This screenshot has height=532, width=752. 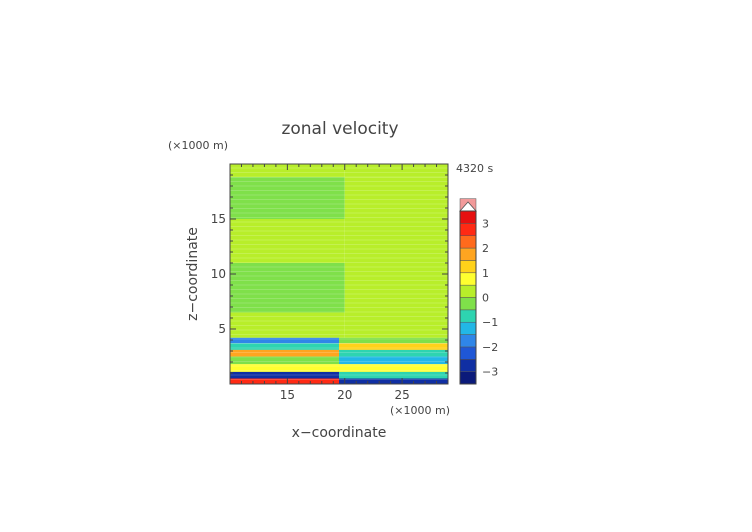 What do you see at coordinates (474, 168) in the screenshot?
I see `time-label: 4320 s` at bounding box center [474, 168].